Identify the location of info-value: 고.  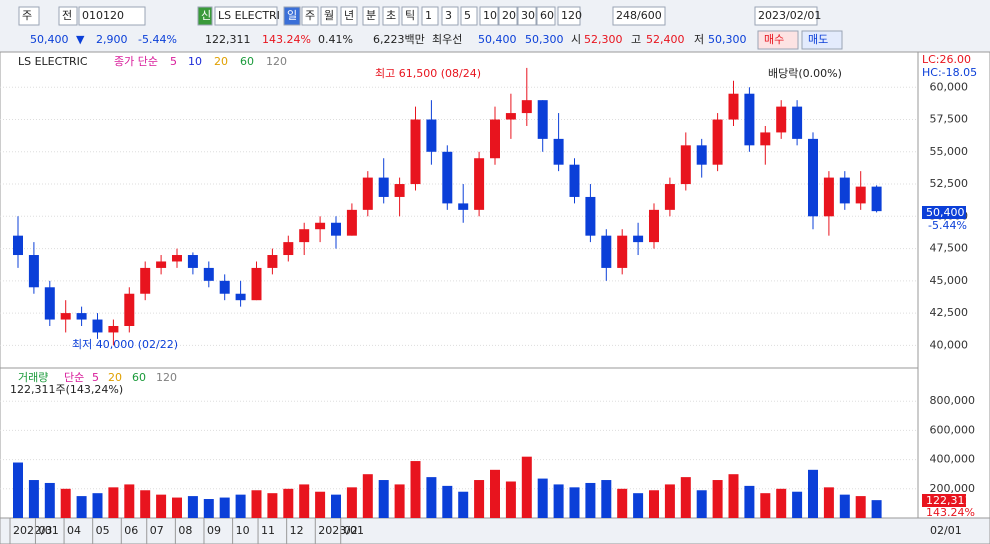
(636, 39).